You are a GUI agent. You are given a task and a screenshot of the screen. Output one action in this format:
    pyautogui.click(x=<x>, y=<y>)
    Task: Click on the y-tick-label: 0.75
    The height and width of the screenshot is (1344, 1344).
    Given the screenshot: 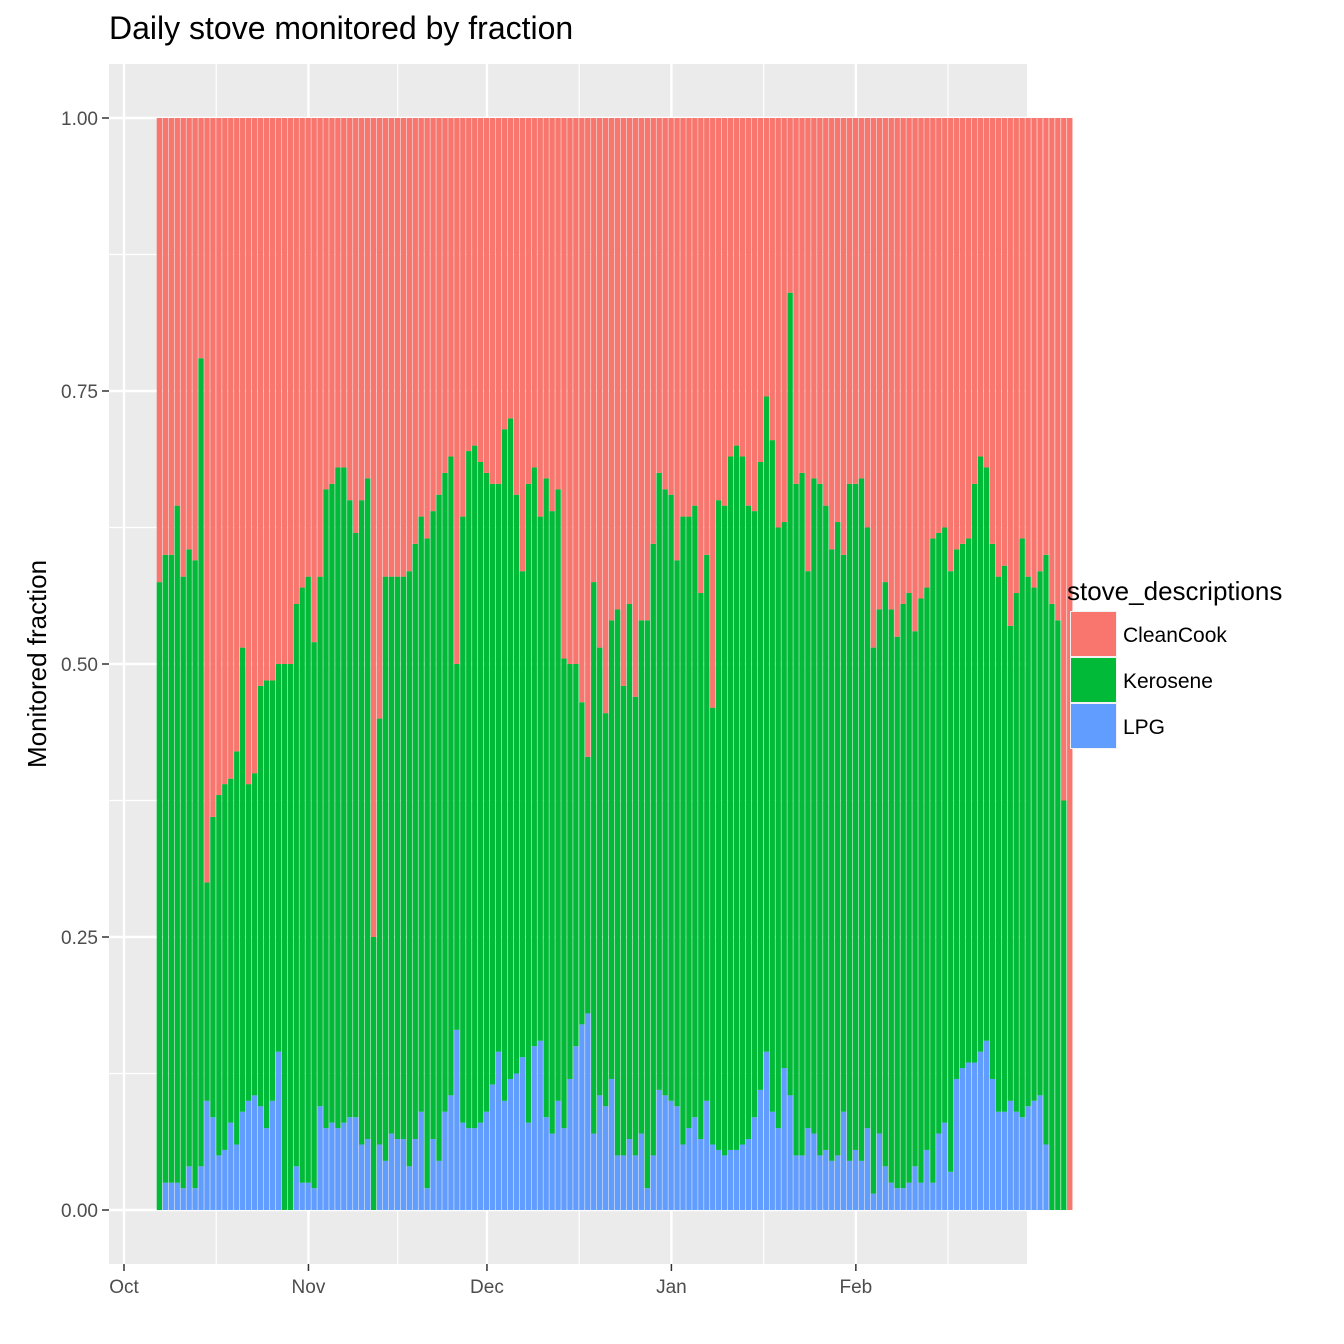 What is the action you would take?
    pyautogui.click(x=79, y=392)
    